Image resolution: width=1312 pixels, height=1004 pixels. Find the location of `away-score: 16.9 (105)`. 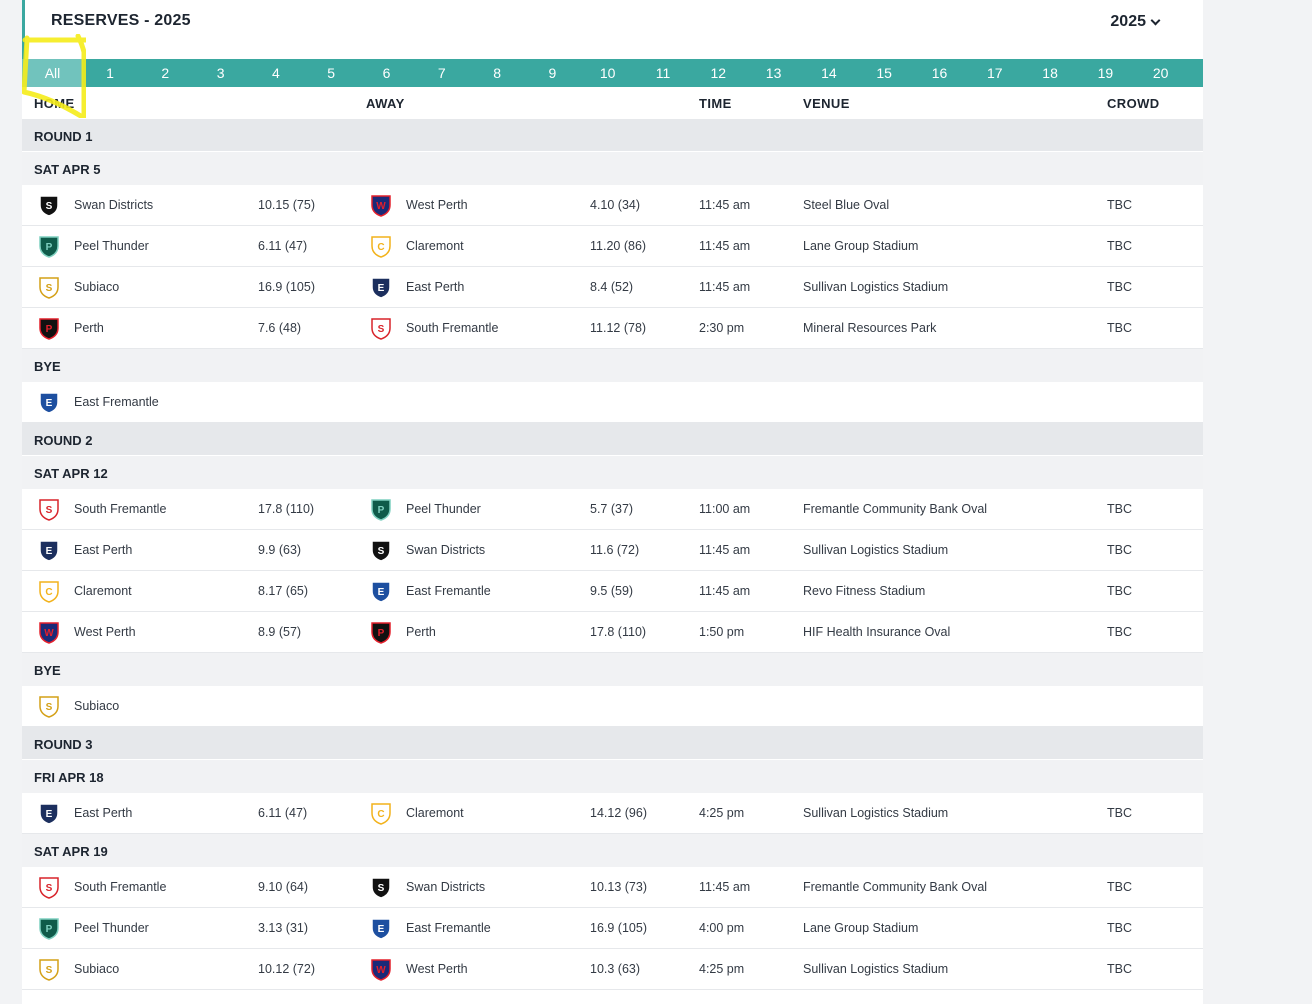

away-score: 16.9 (105) is located at coordinates (618, 928).